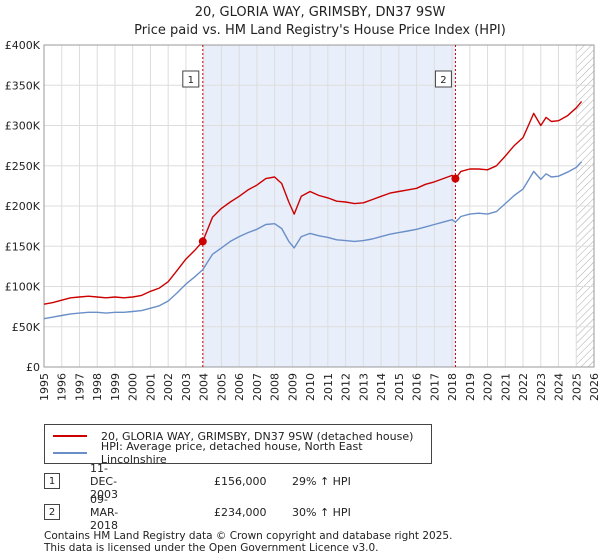 The image size is (600, 560). What do you see at coordinates (399, 387) in the screenshot?
I see `x-tick-label: 2015` at bounding box center [399, 387].